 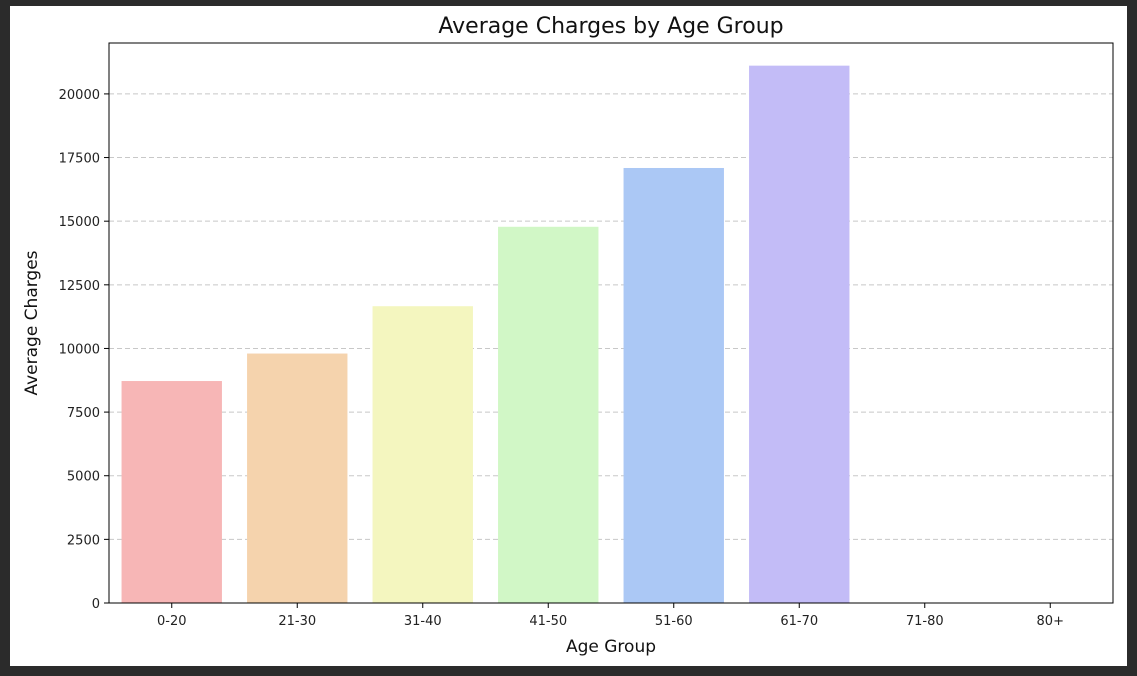 I want to click on x-tick-label: 51-60, so click(x=674, y=621).